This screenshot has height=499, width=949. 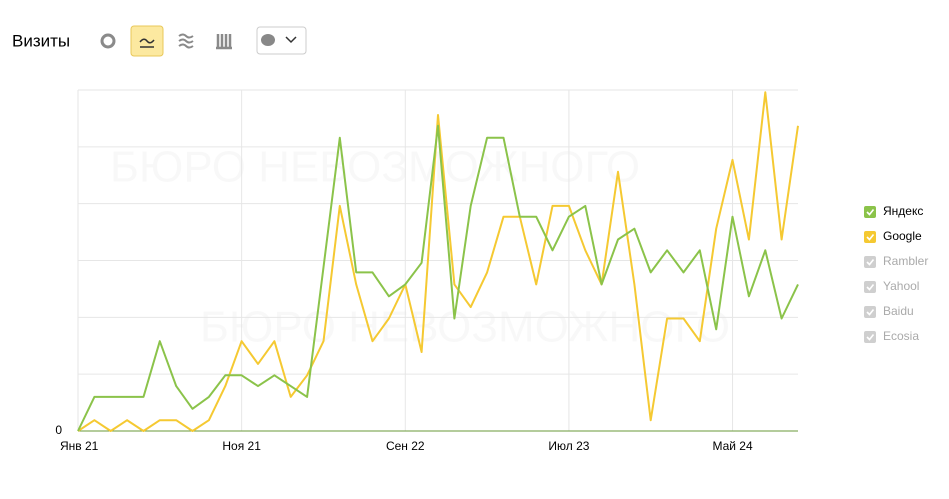 What do you see at coordinates (898, 311) in the screenshot?
I see `legend-label: Baidu` at bounding box center [898, 311].